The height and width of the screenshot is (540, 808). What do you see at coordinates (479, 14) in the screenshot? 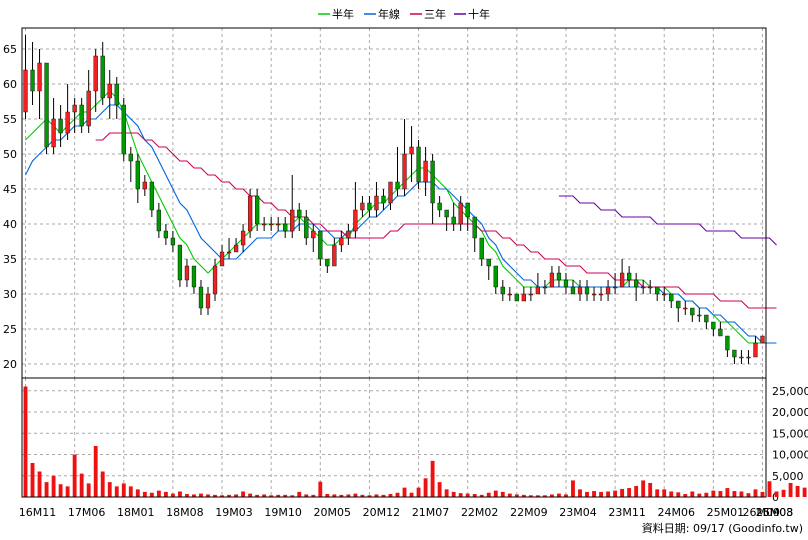
I see `legend-label-ten-year: 十年` at bounding box center [479, 14].